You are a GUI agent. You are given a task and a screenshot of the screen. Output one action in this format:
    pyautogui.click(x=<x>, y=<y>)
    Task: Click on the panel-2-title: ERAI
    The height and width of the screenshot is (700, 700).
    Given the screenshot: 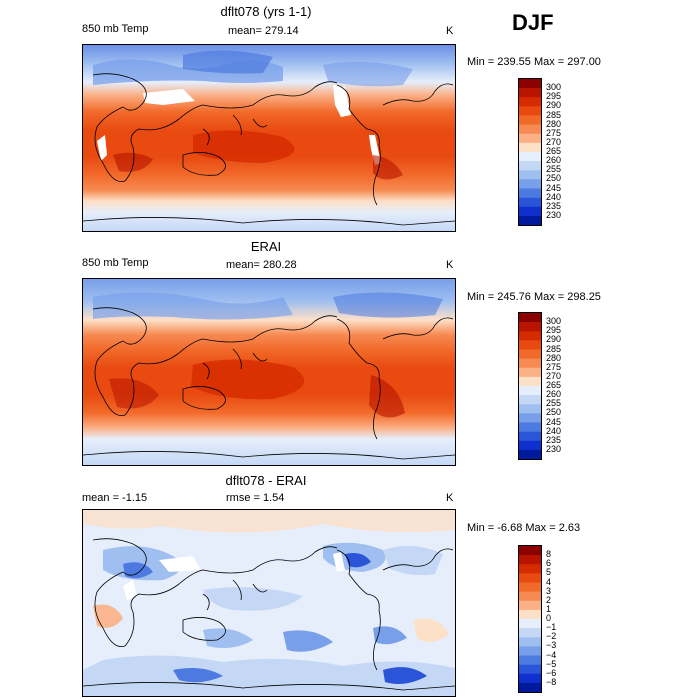 What is the action you would take?
    pyautogui.click(x=266, y=246)
    